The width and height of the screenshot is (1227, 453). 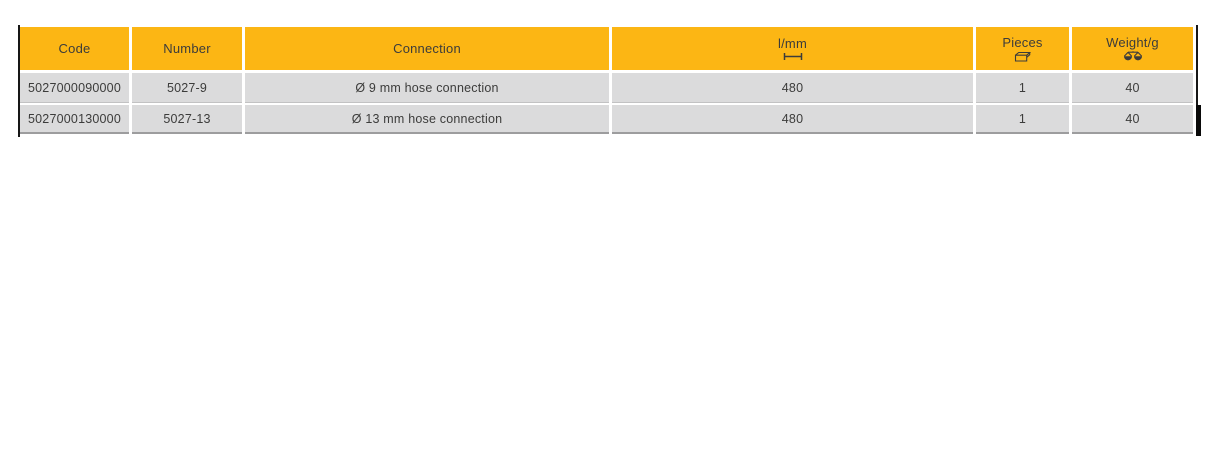 I want to click on column-header-weight: Weight/g, so click(x=1132, y=48).